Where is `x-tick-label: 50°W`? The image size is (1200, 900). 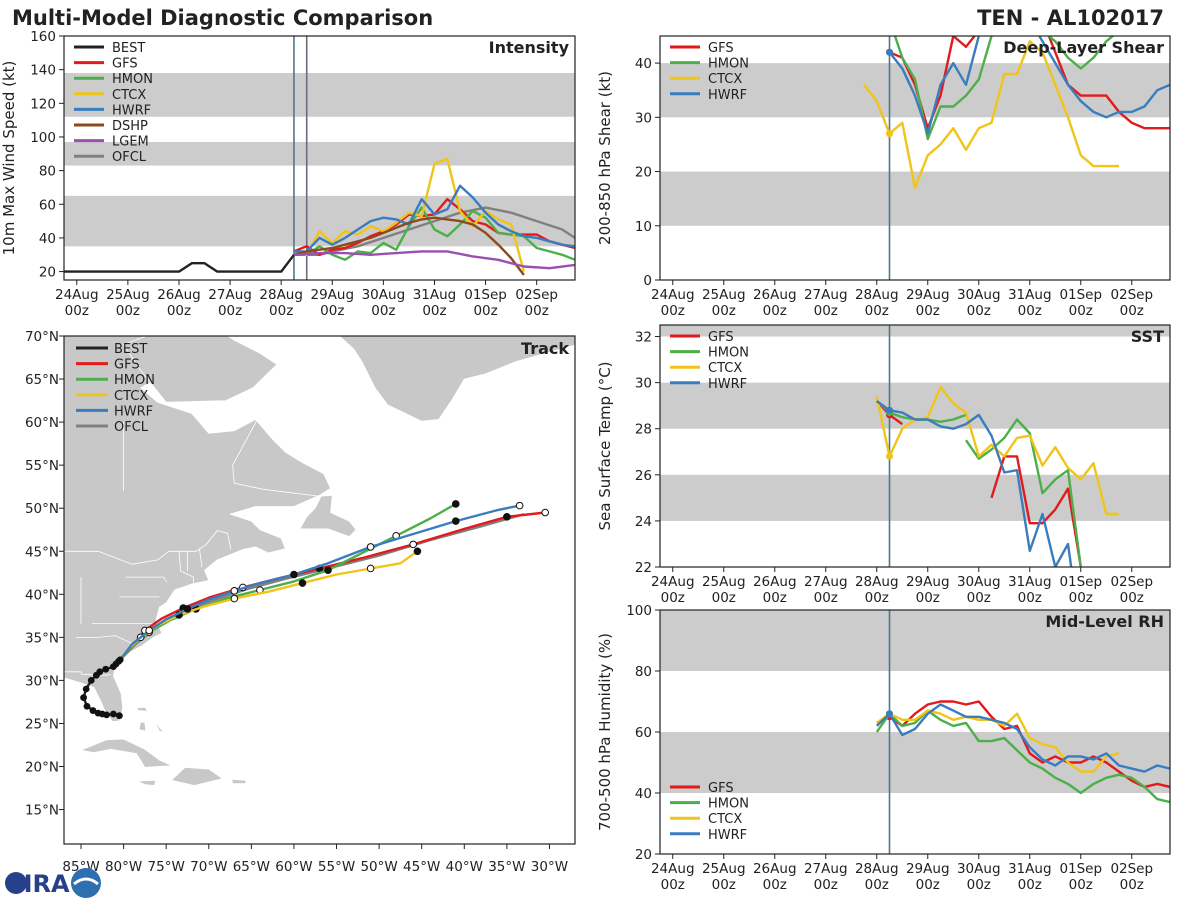 x-tick-label: 50°W is located at coordinates (378, 867).